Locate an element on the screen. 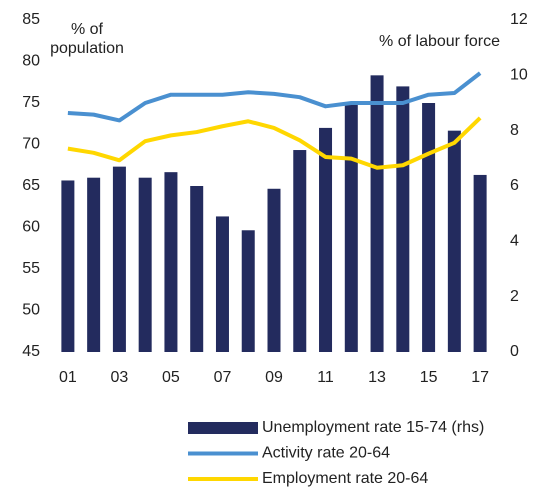  right-axis-label: % of labour force is located at coordinates (439, 41).